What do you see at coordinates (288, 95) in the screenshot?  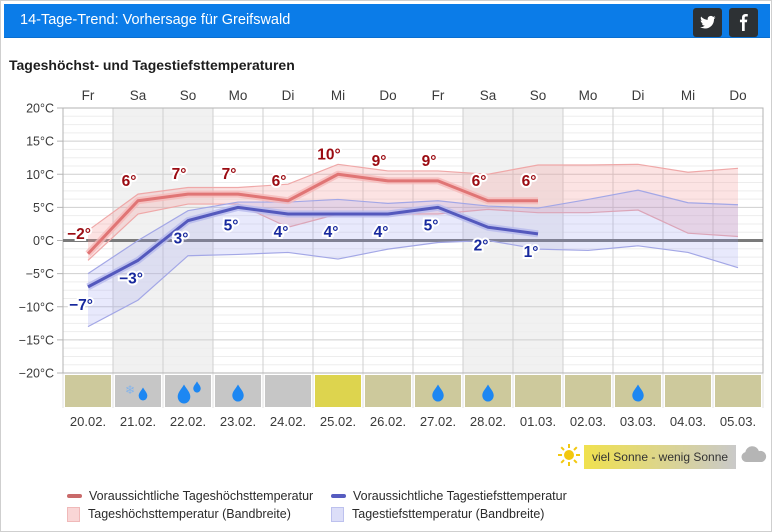 I see `weekday-label: Di` at bounding box center [288, 95].